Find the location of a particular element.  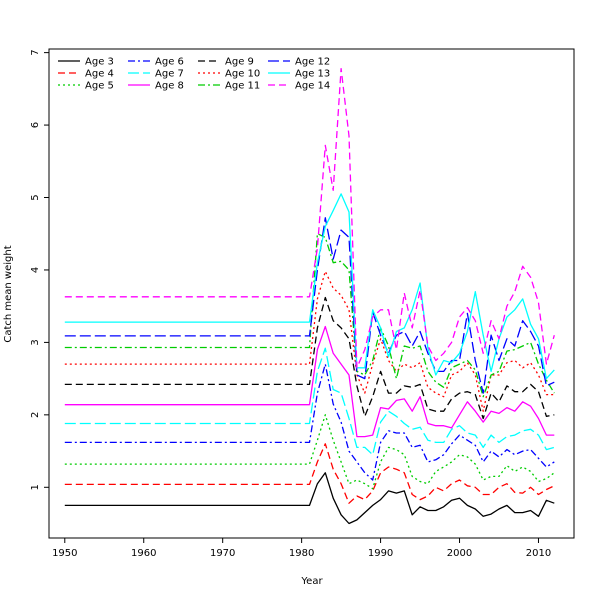

y-tick-label: 6 is located at coordinates (35, 125).